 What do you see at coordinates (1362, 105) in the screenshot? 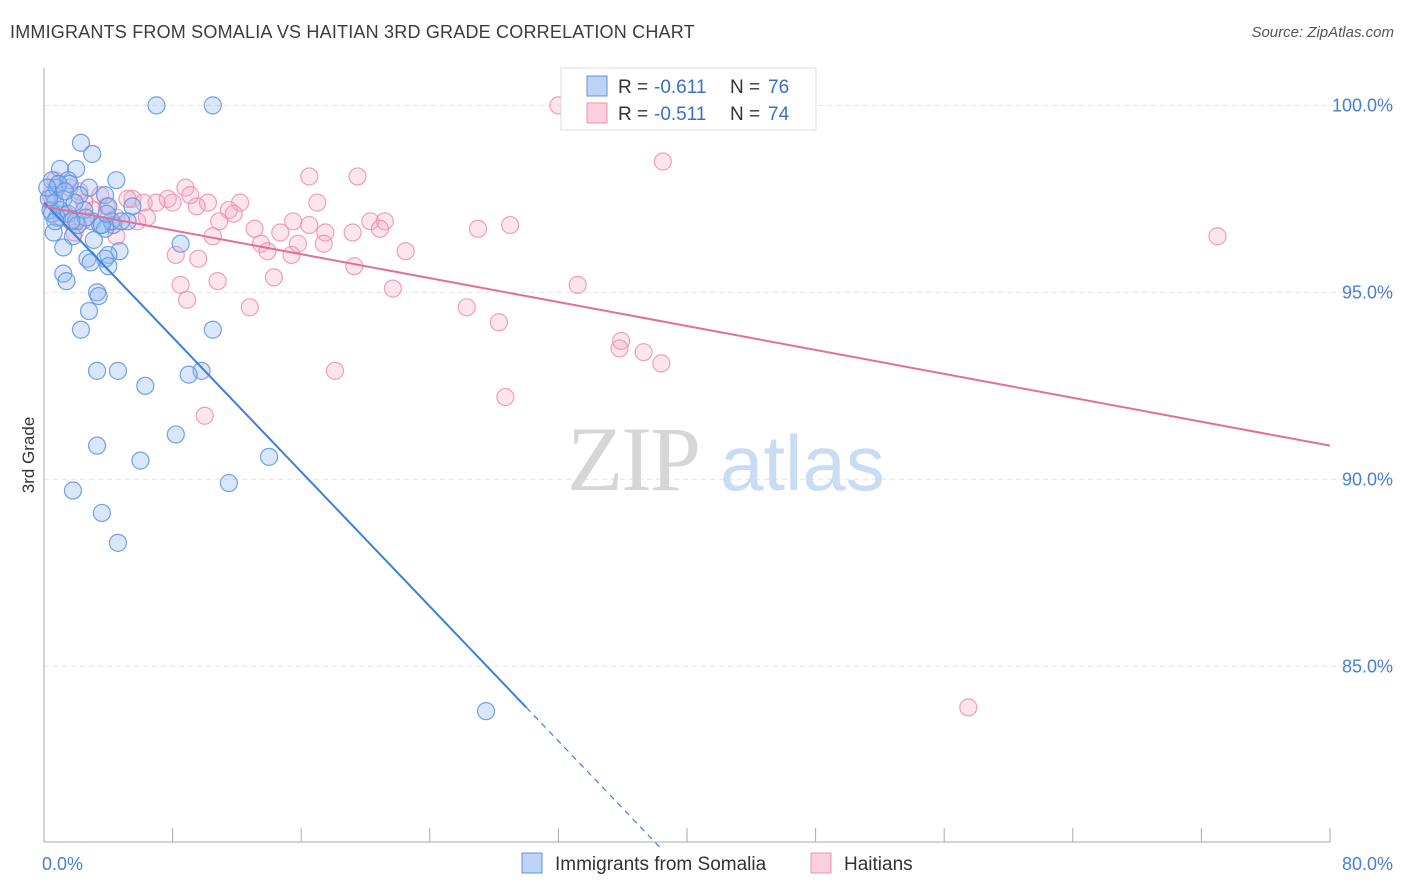
I see `y-tick-label-100: 100.0%` at bounding box center [1362, 105].